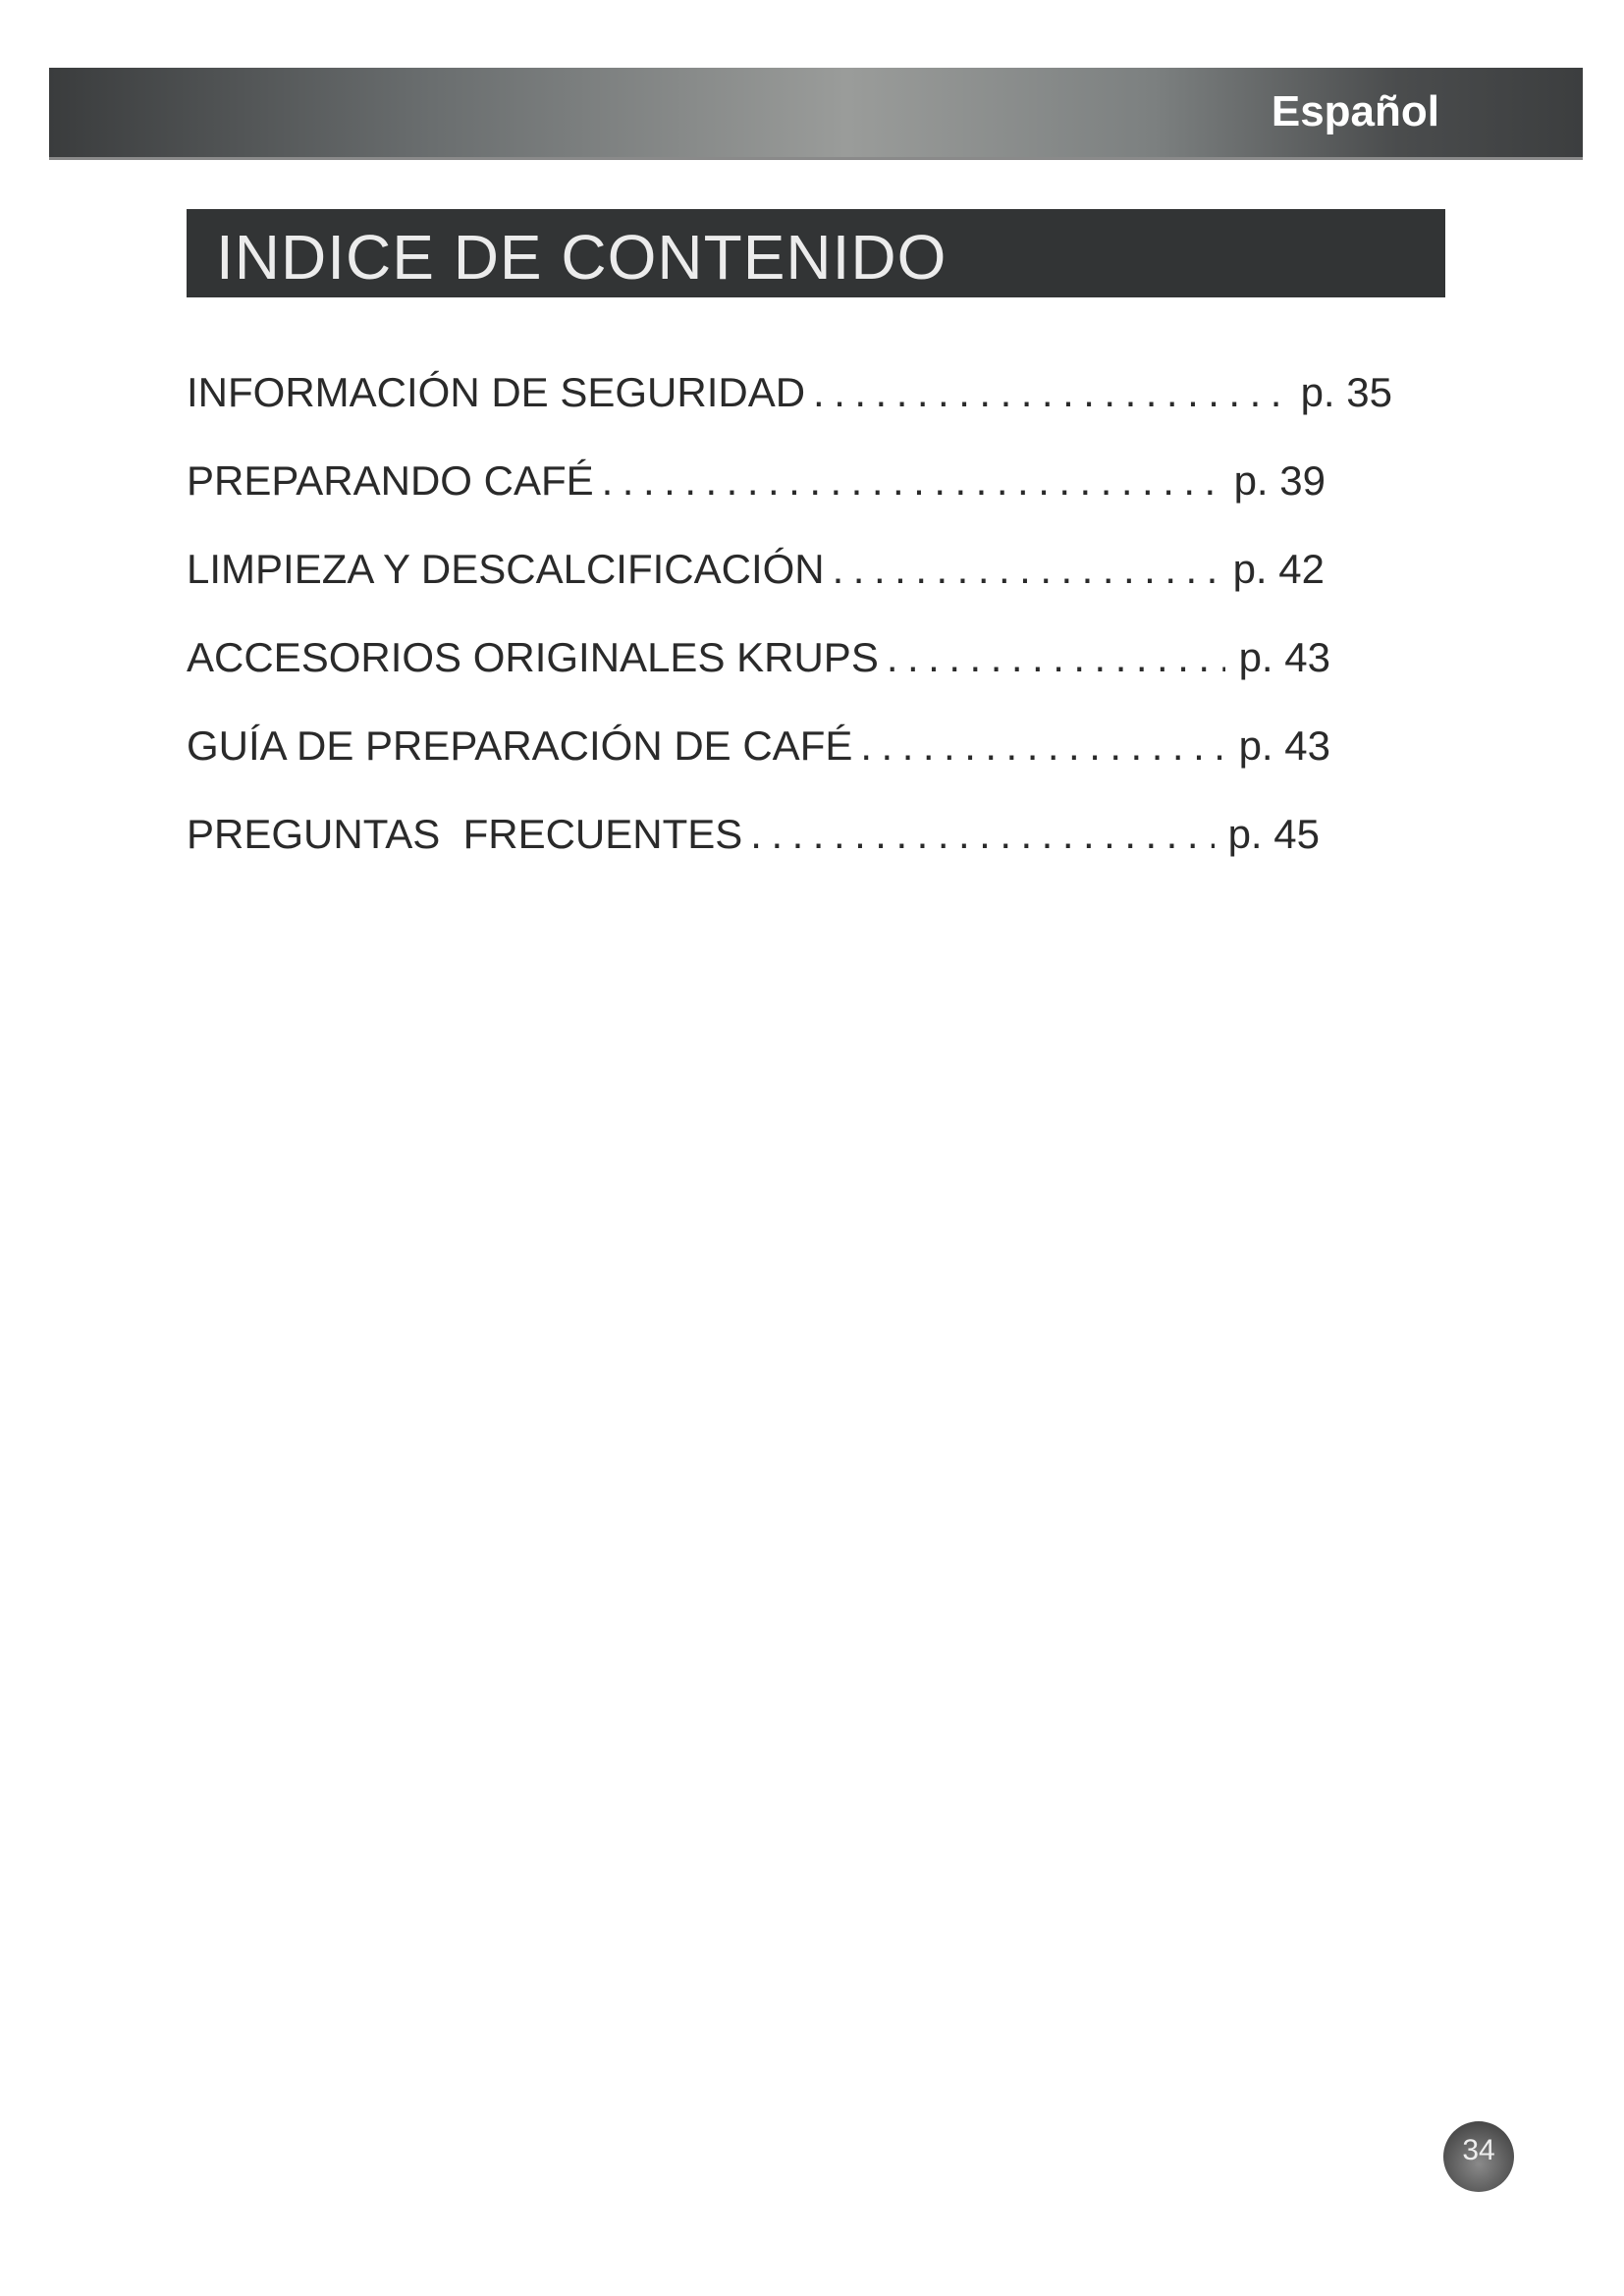  What do you see at coordinates (465, 834) in the screenshot?
I see `toc-label: PREGUNTAS FRECUENTES` at bounding box center [465, 834].